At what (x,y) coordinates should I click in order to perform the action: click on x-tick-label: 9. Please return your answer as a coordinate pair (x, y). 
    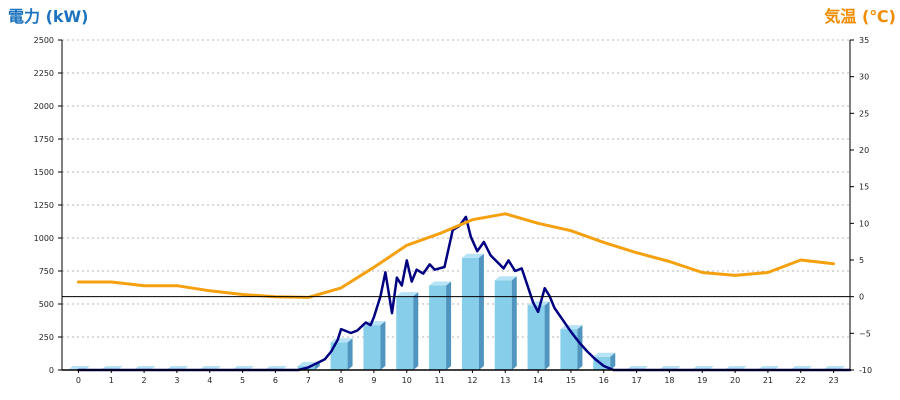
    Looking at the image, I should click on (373, 380).